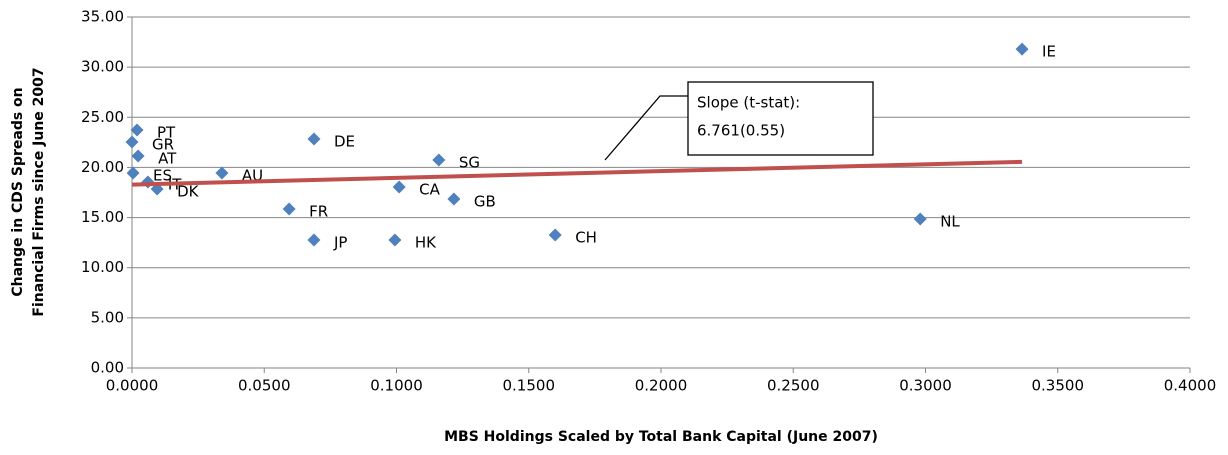 This screenshot has height=455, width=1228. What do you see at coordinates (396, 386) in the screenshot?
I see `x-tick-label: 0.1000` at bounding box center [396, 386].